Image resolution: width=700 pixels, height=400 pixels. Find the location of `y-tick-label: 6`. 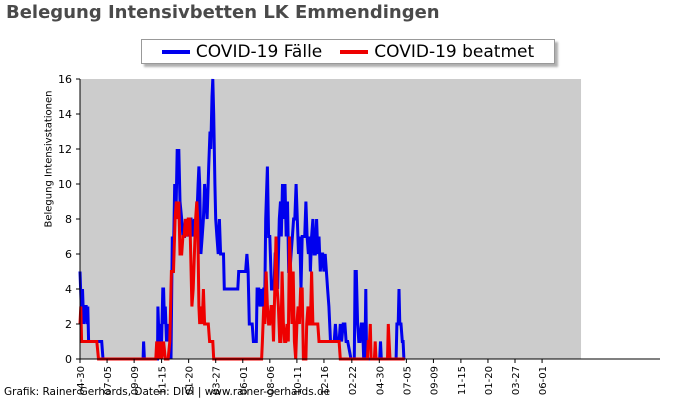

y-tick-label: 6 is located at coordinates (68, 254).